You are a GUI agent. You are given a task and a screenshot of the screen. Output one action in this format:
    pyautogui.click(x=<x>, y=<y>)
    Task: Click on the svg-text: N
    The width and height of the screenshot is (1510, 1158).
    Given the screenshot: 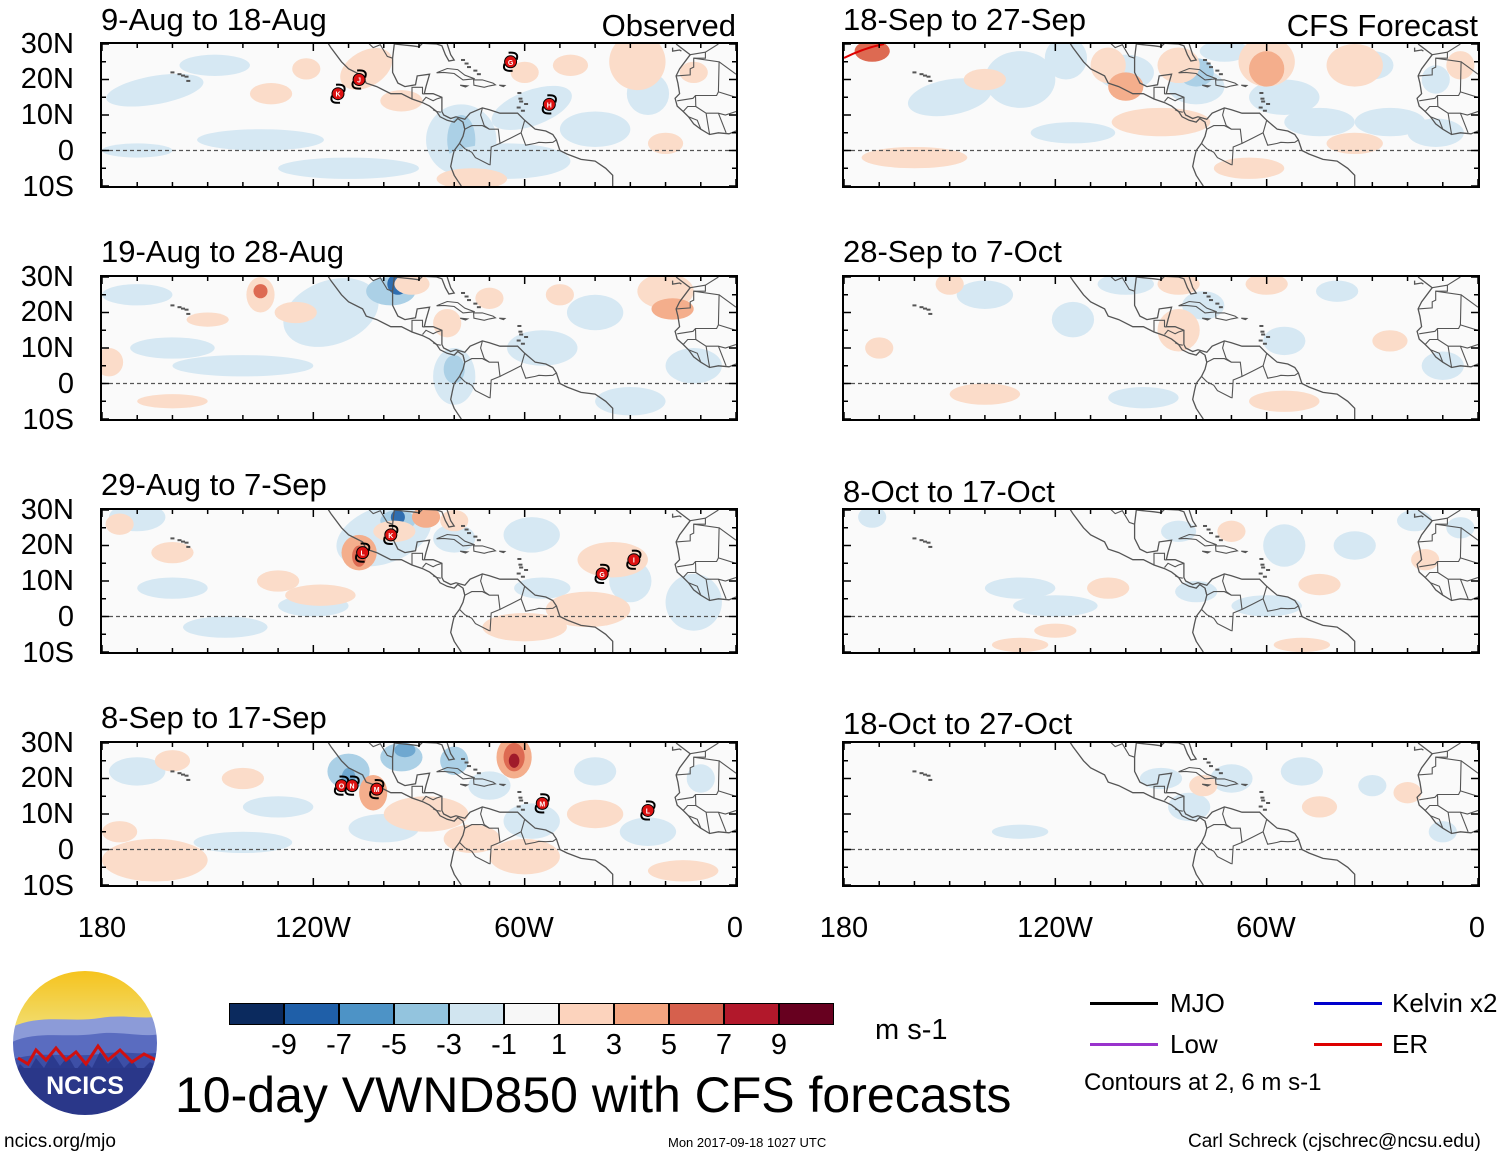 What is the action you would take?
    pyautogui.click(x=352, y=787)
    